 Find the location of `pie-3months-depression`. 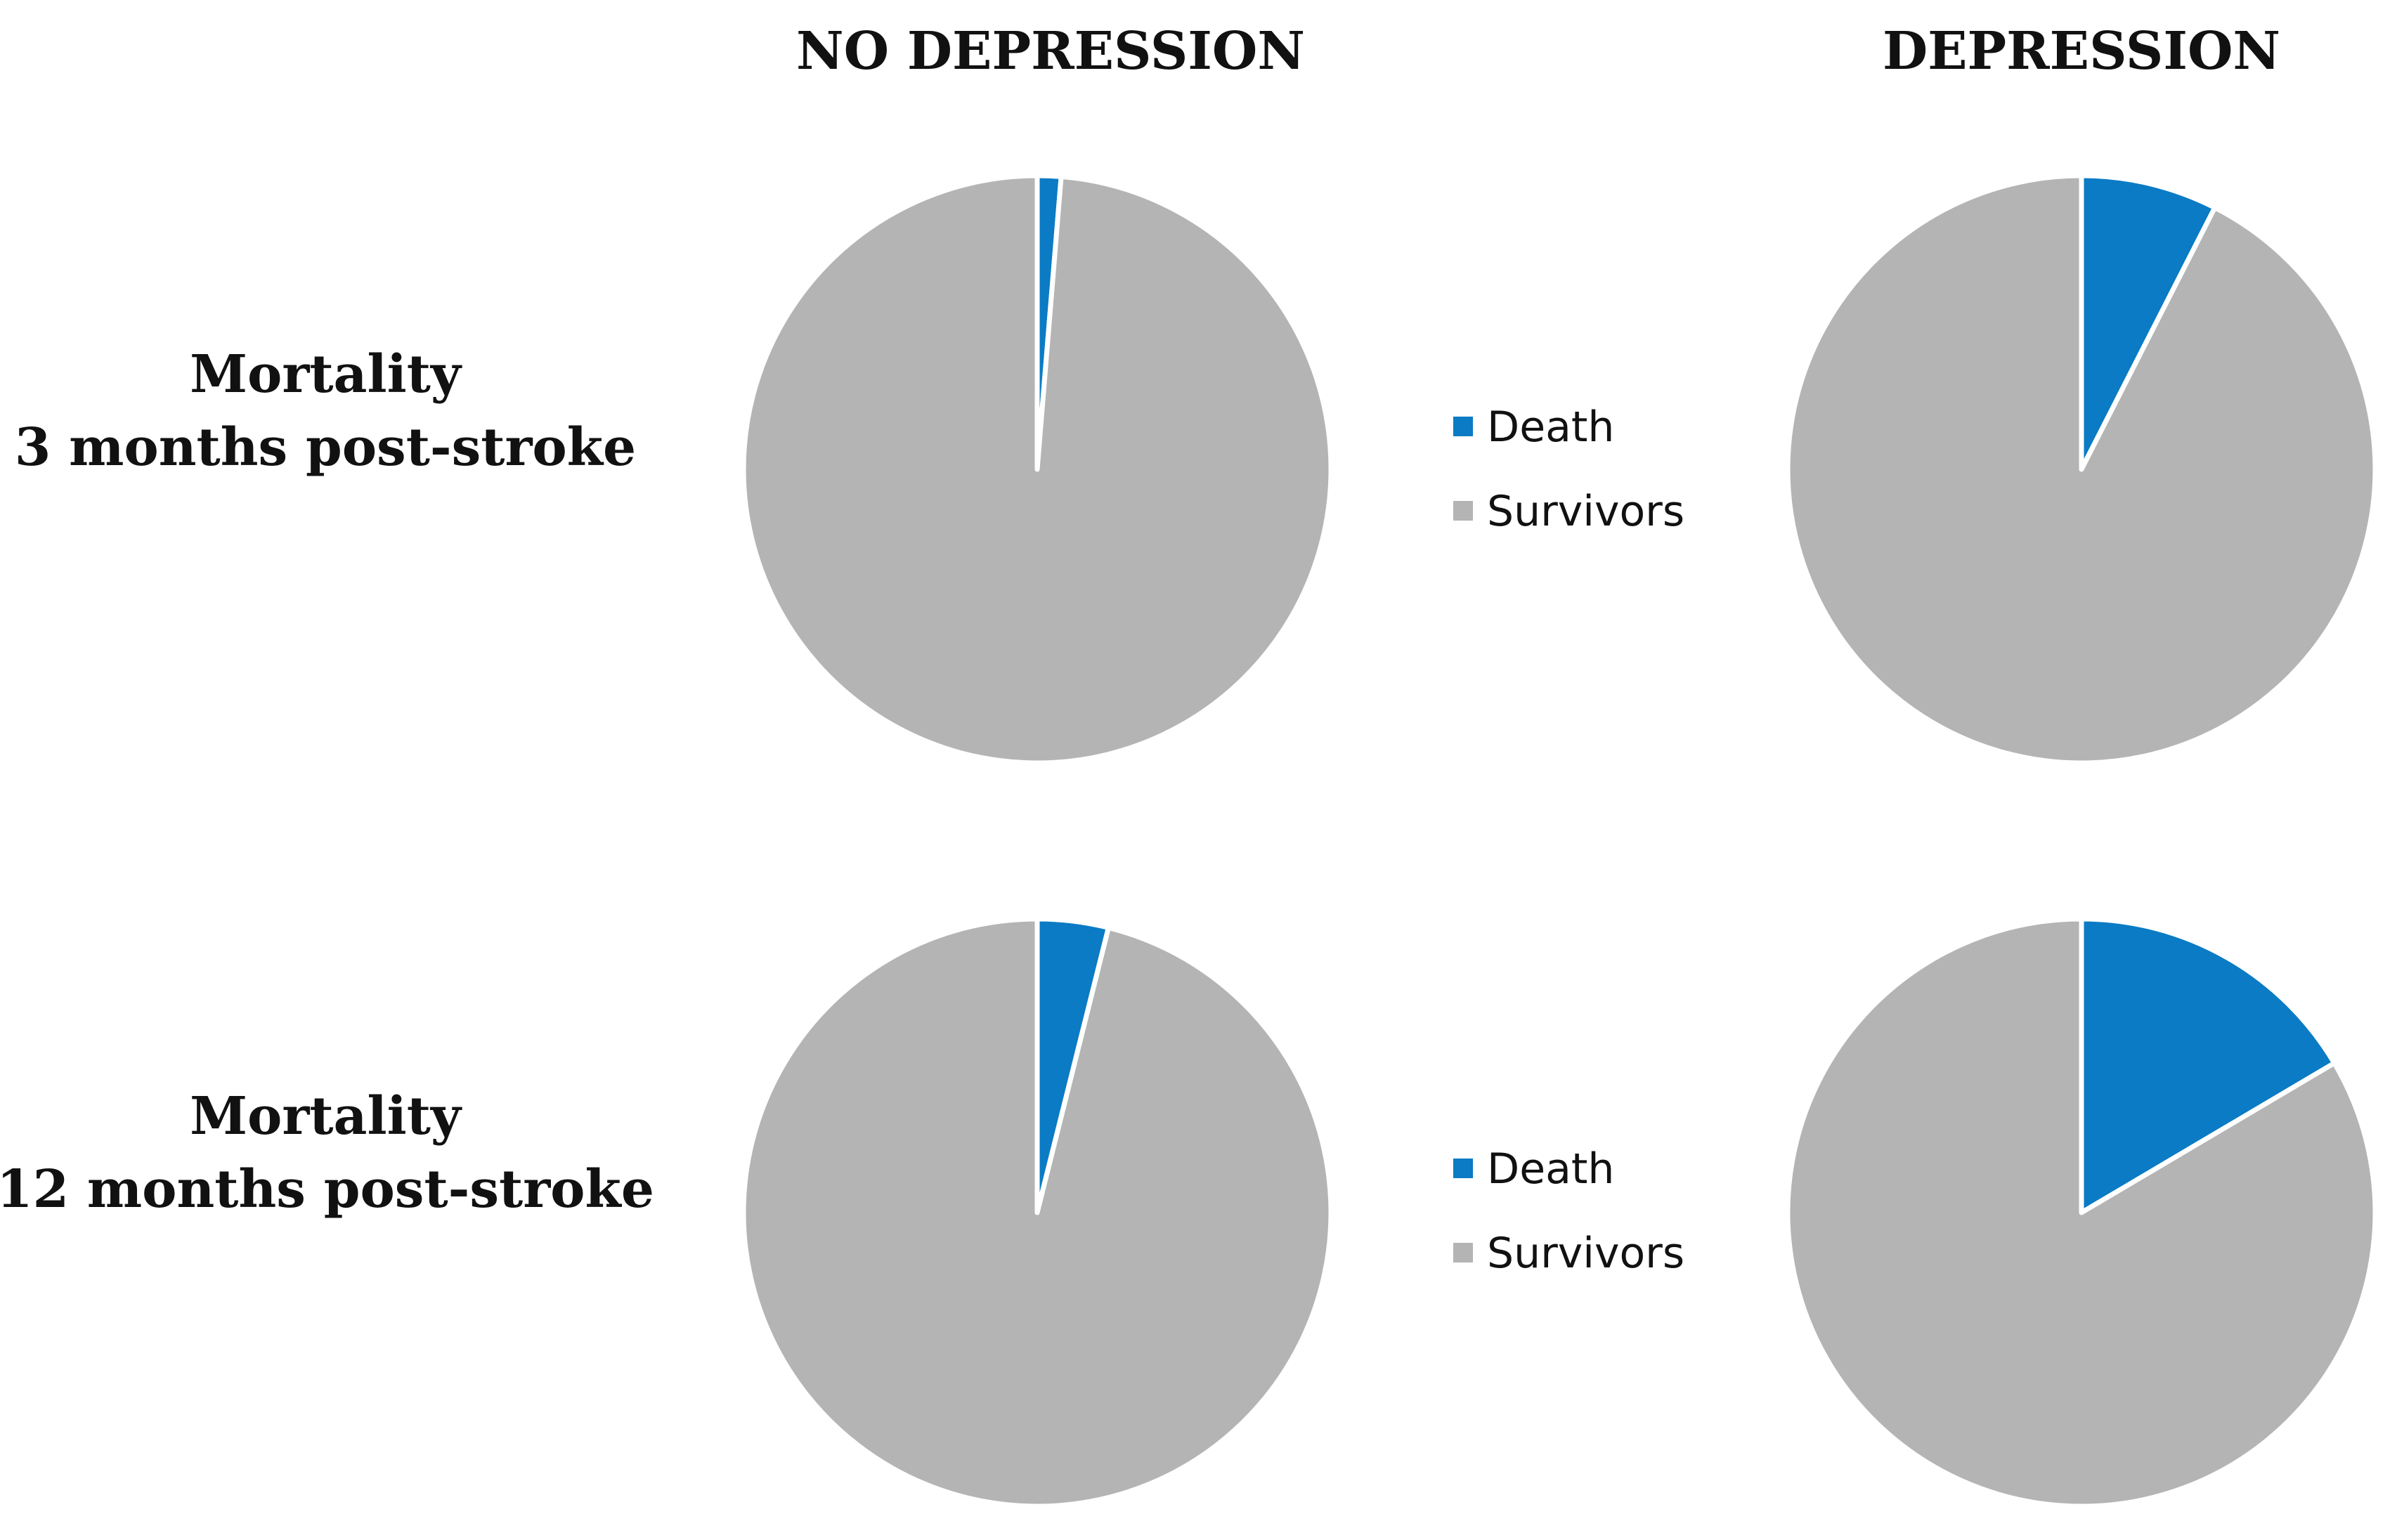

pie-3months-depression is located at coordinates (2082, 469).